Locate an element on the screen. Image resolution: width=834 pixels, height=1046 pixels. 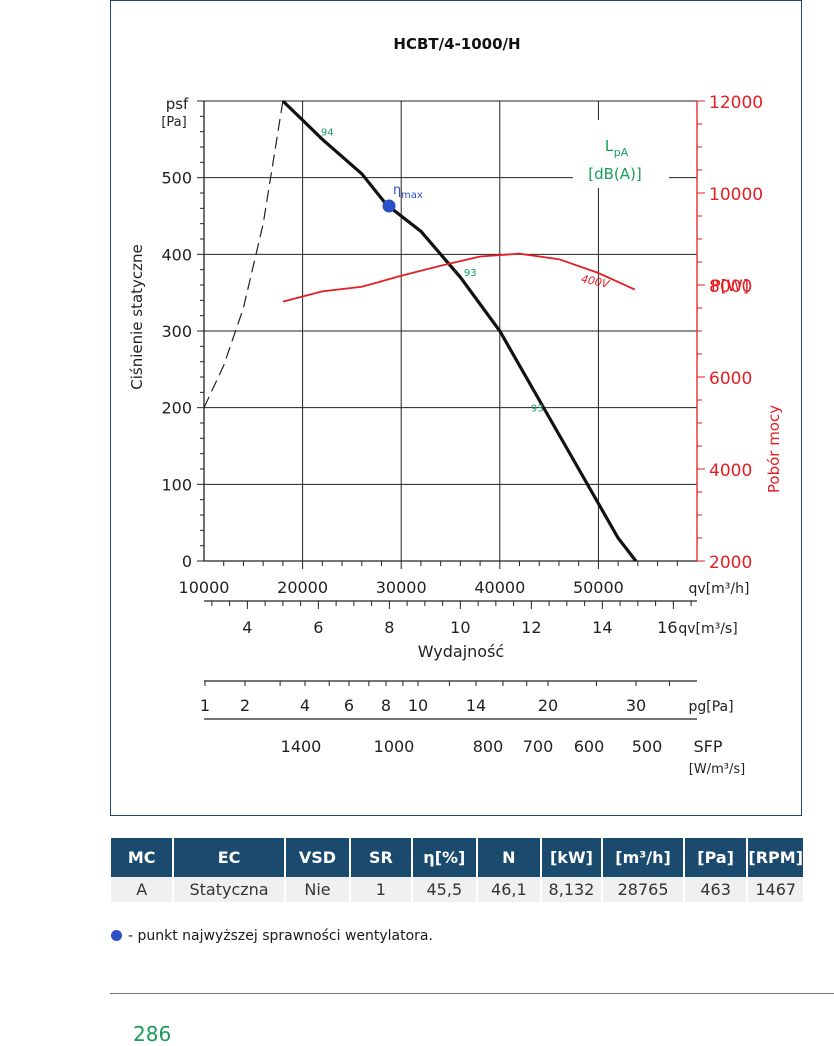
noise-legend-box is located at coordinates (621, 154).